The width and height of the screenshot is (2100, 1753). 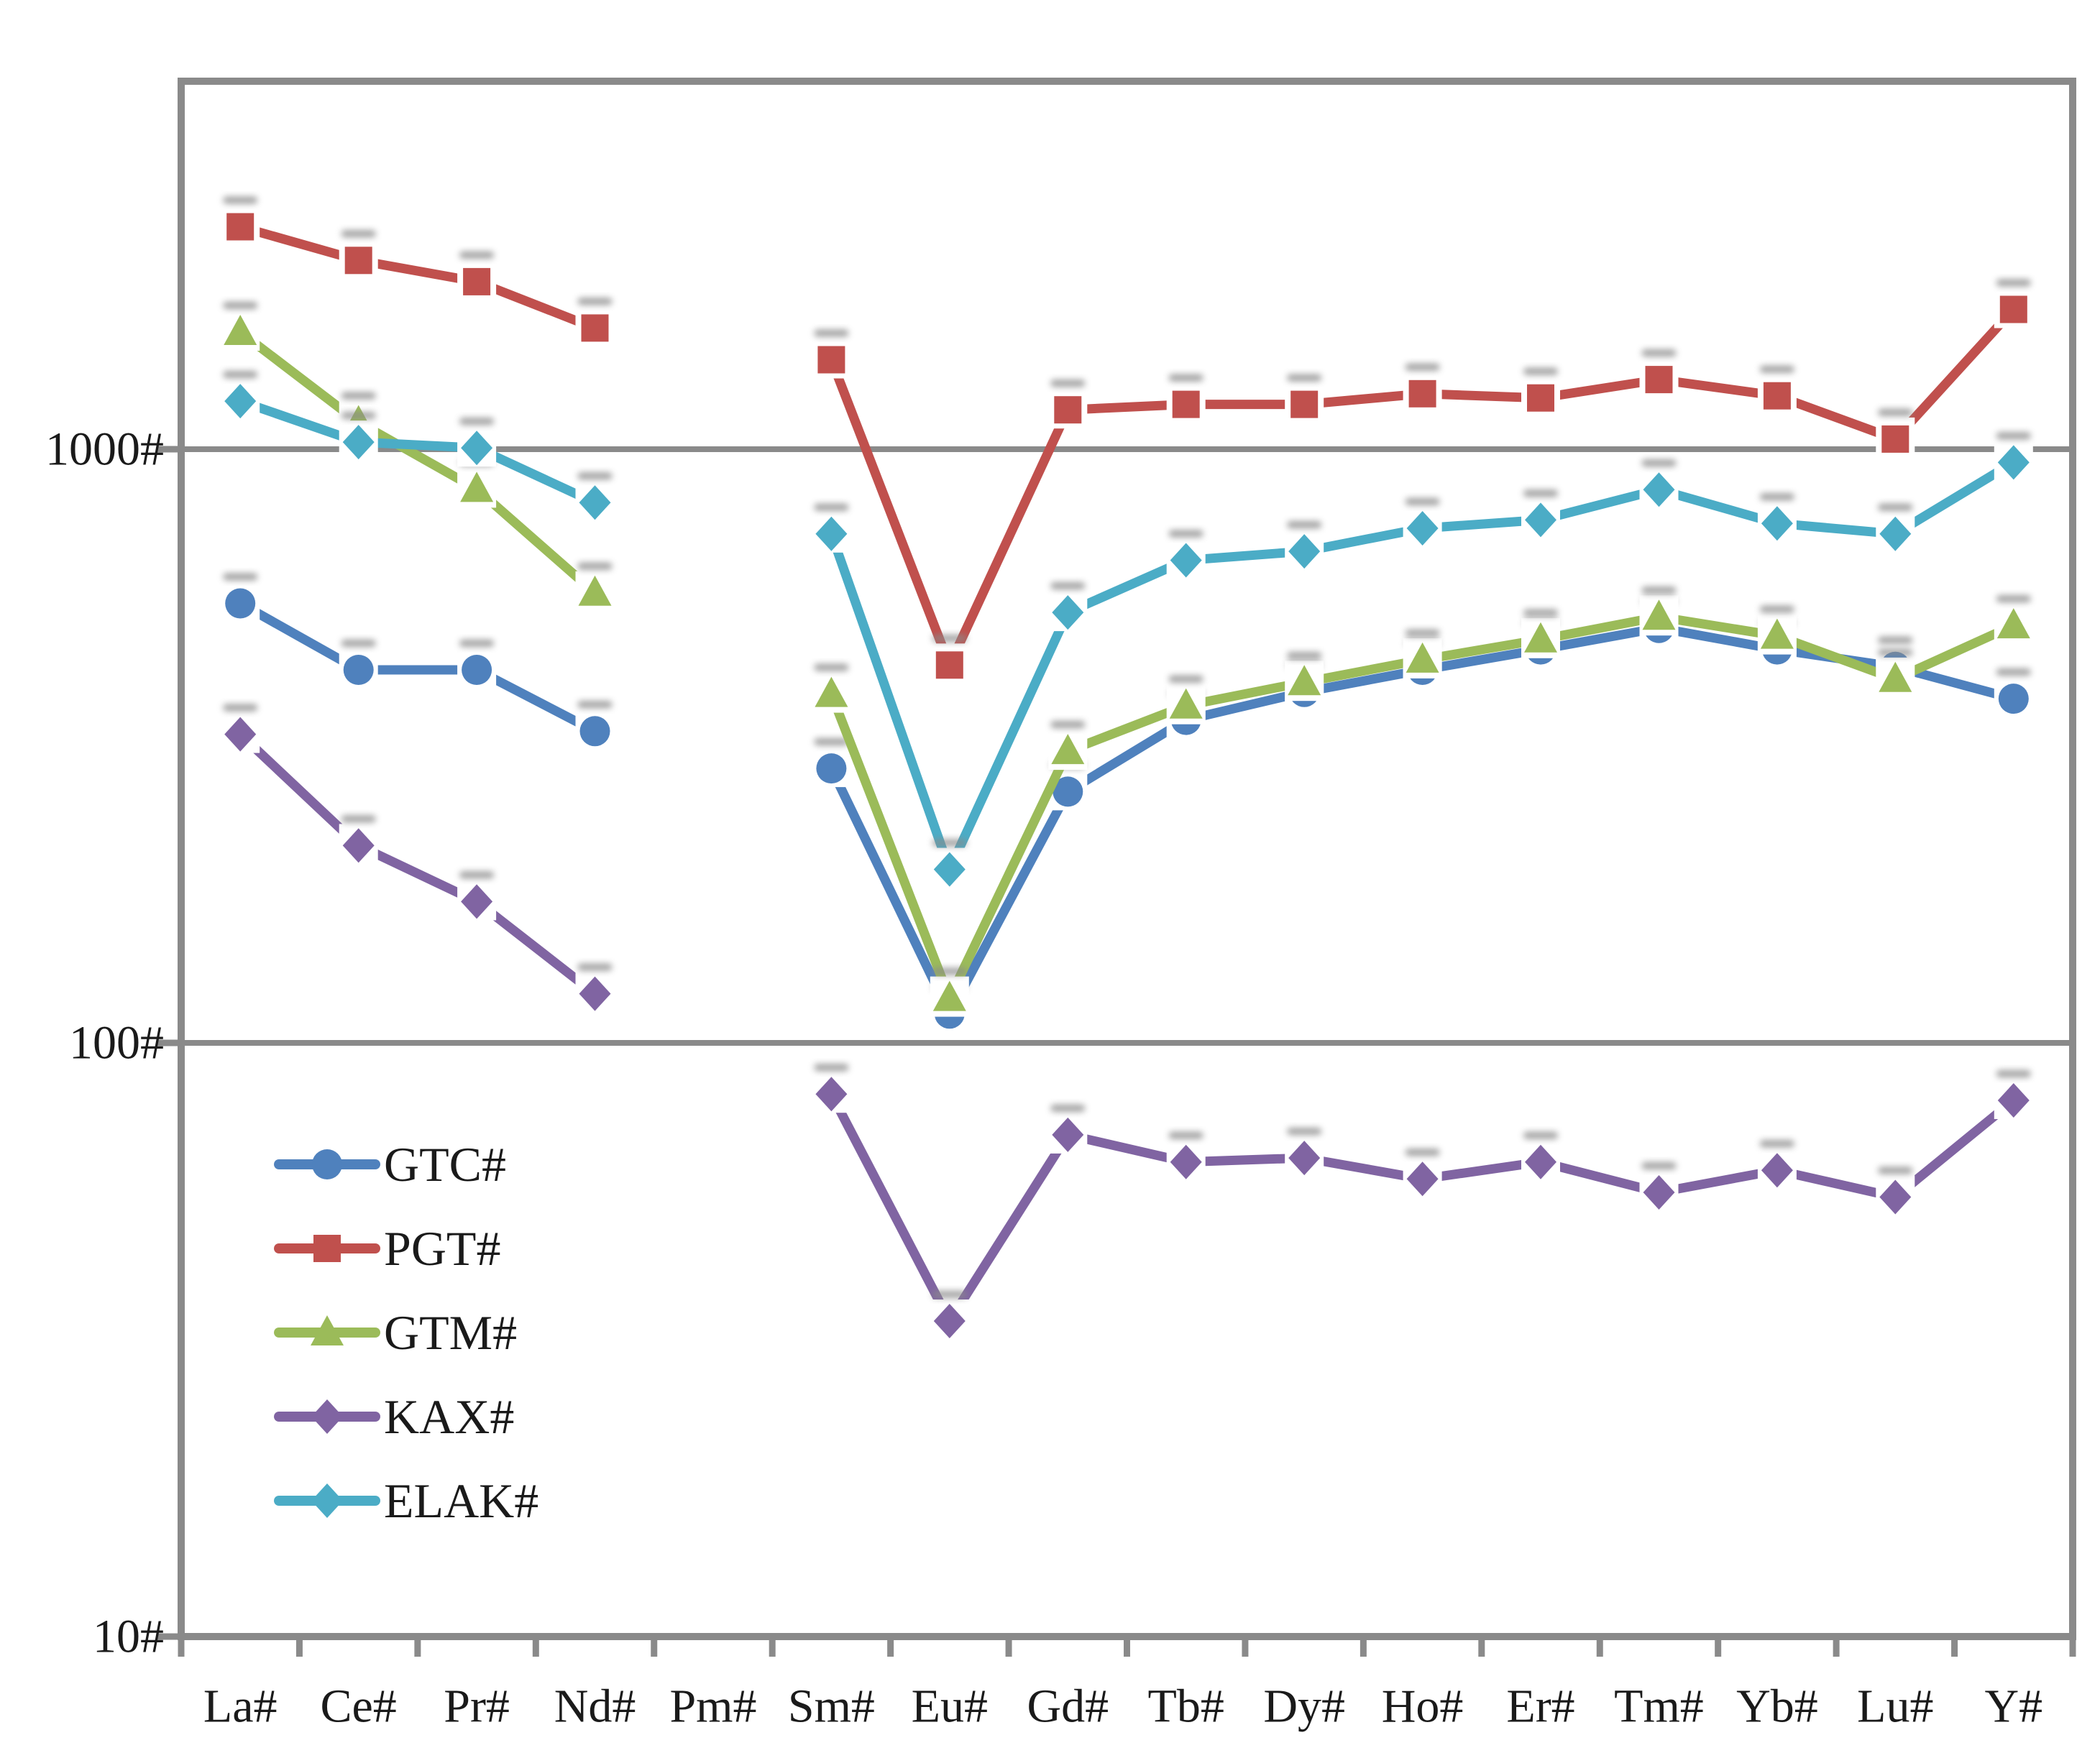 I want to click on series-elak-point-Ho, so click(x=1422, y=522).